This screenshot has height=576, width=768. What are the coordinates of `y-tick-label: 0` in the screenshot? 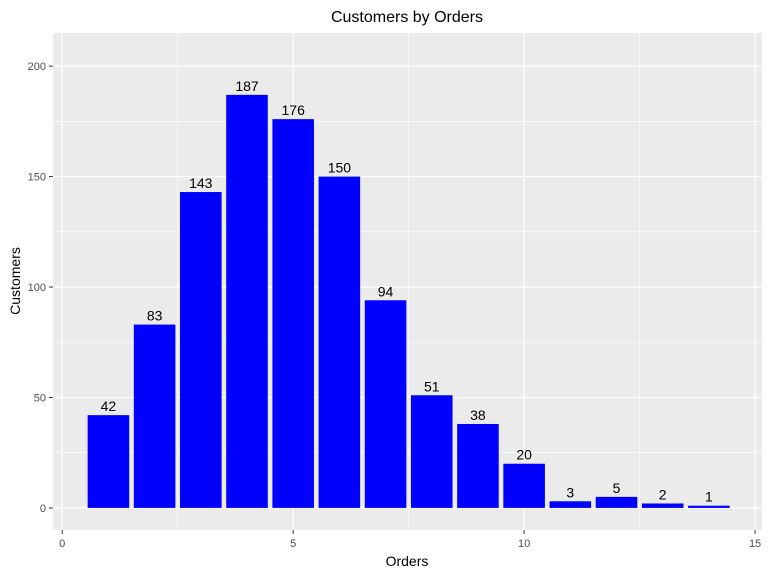 It's located at (43, 509).